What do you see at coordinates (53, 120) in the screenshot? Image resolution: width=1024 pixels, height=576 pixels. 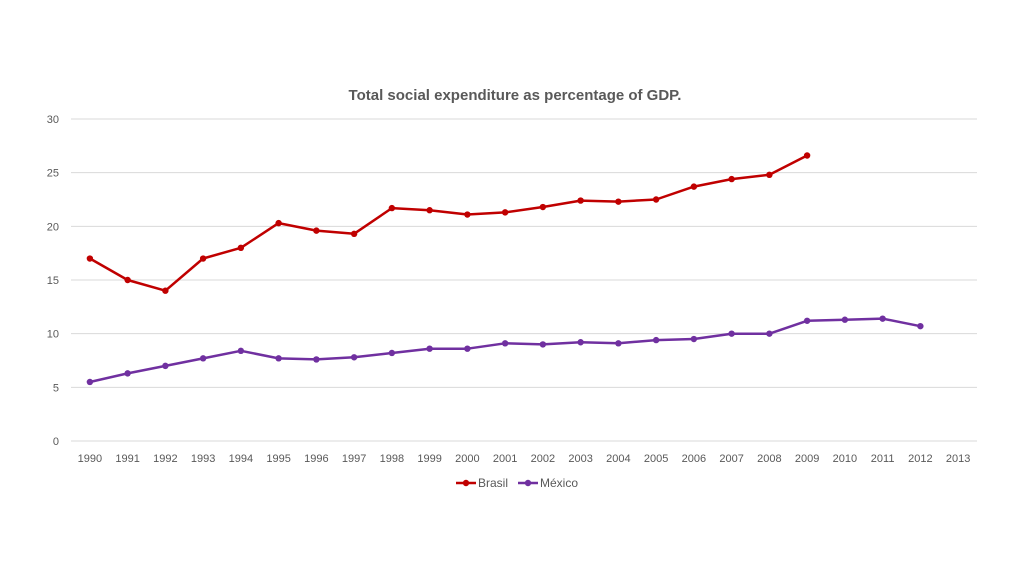 I see `y-tick-label: 30` at bounding box center [53, 120].